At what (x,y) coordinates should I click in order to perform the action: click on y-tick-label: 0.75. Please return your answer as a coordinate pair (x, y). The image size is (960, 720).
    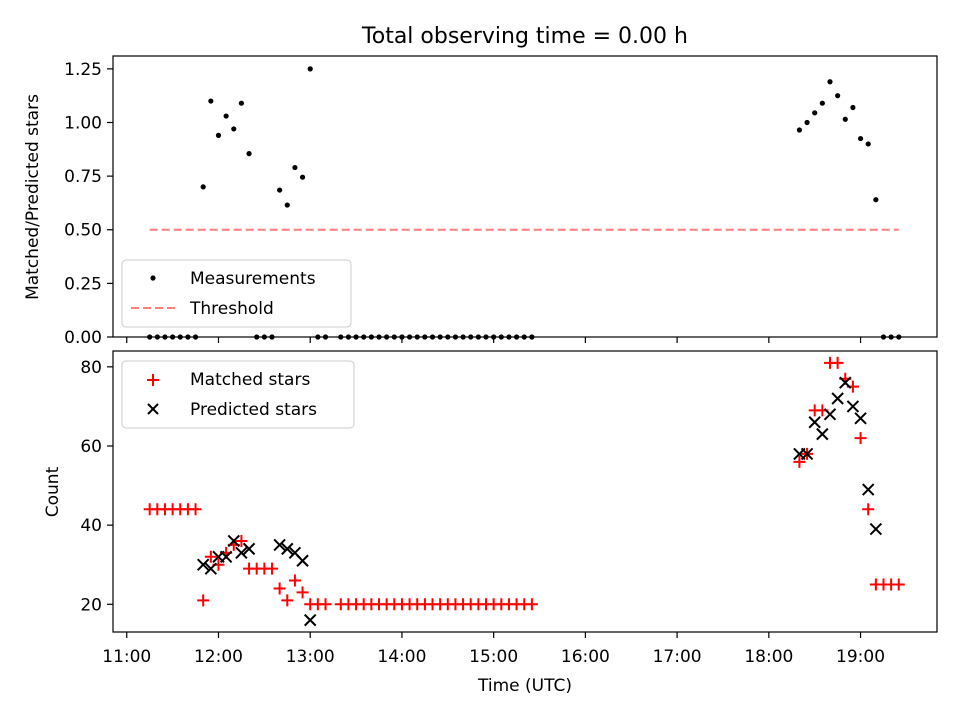
    Looking at the image, I should click on (83, 177).